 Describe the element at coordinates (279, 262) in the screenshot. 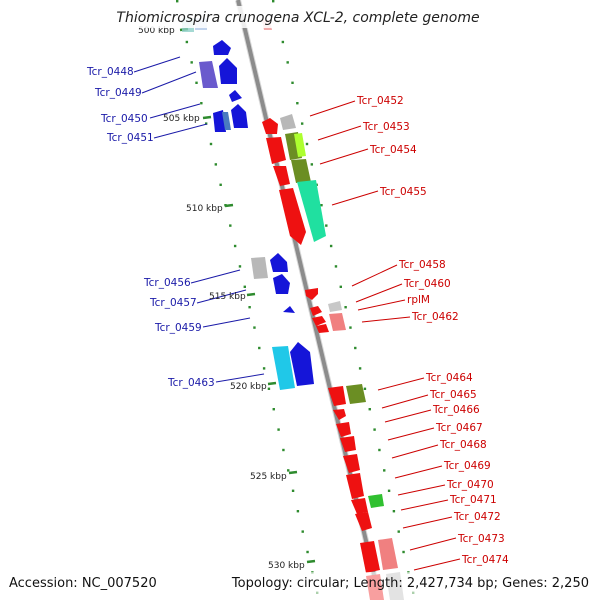

I see `gene-arrow-0456b` at that location.